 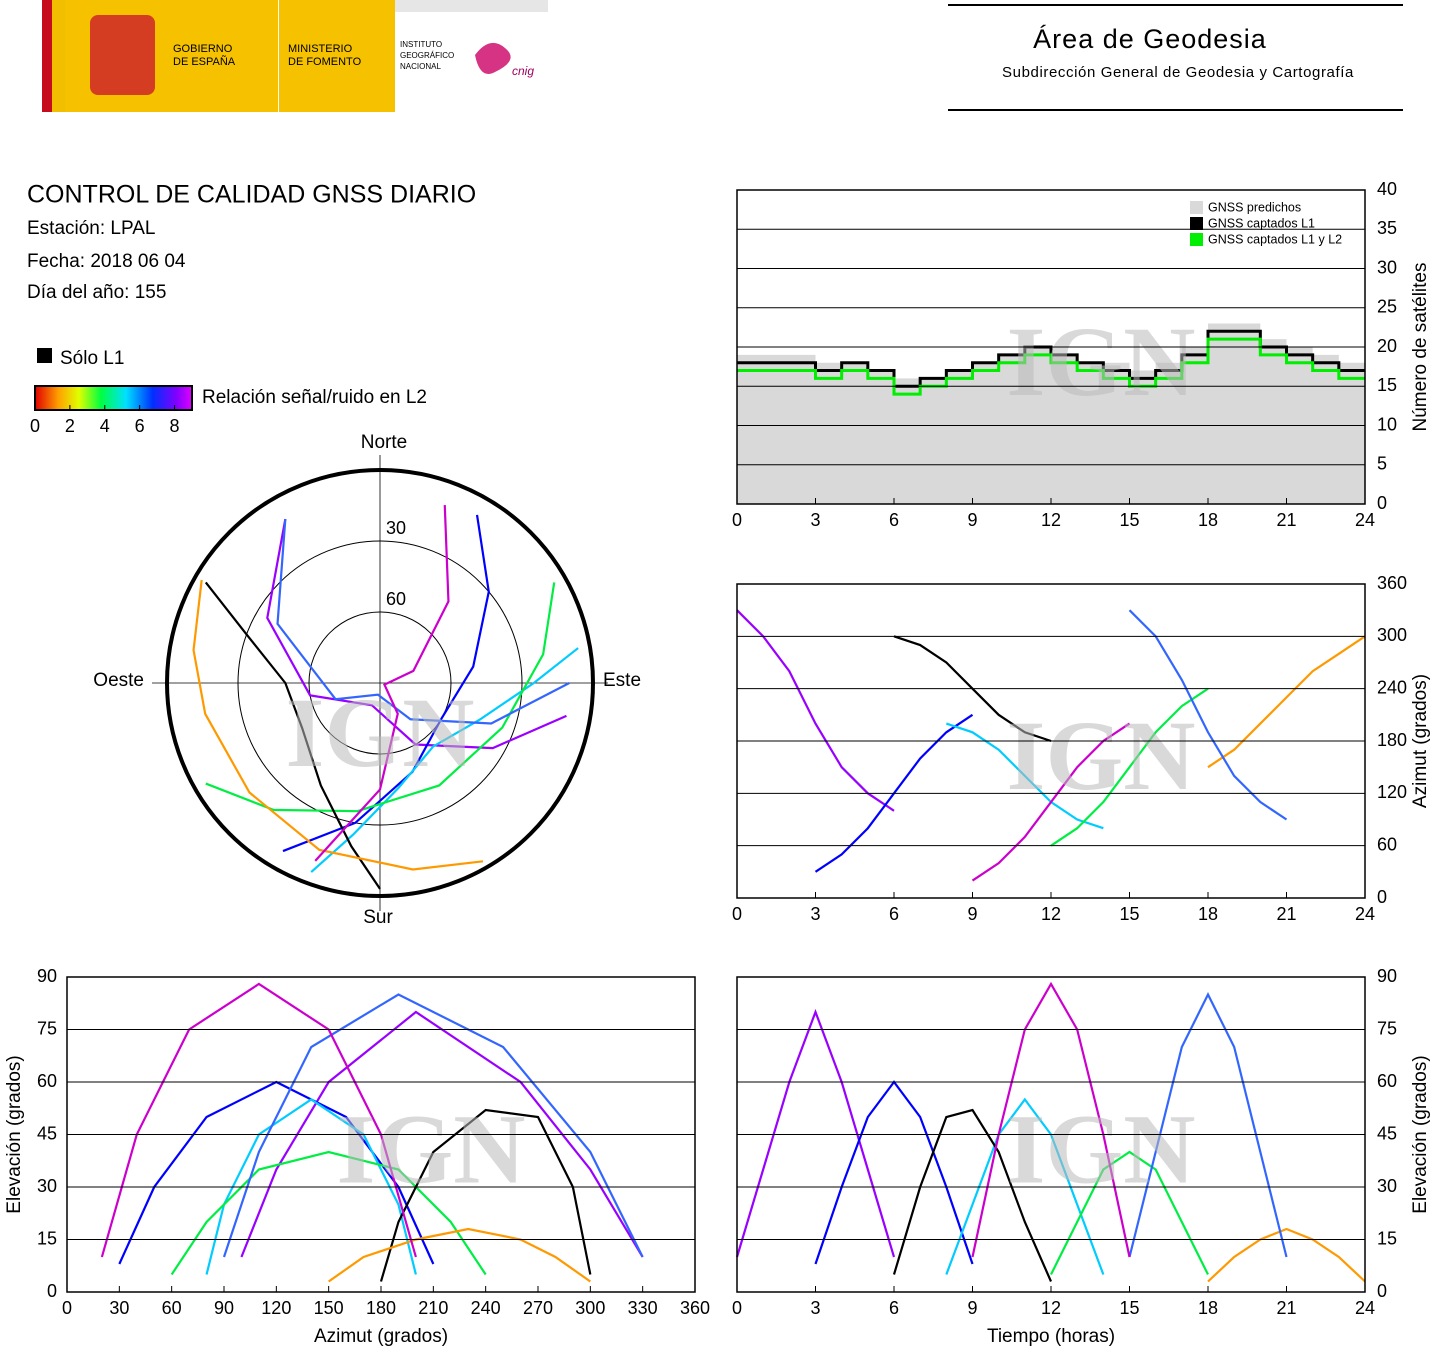 I want to click on colorbar-label: Relación señal/ruido en L2, so click(x=314, y=397).